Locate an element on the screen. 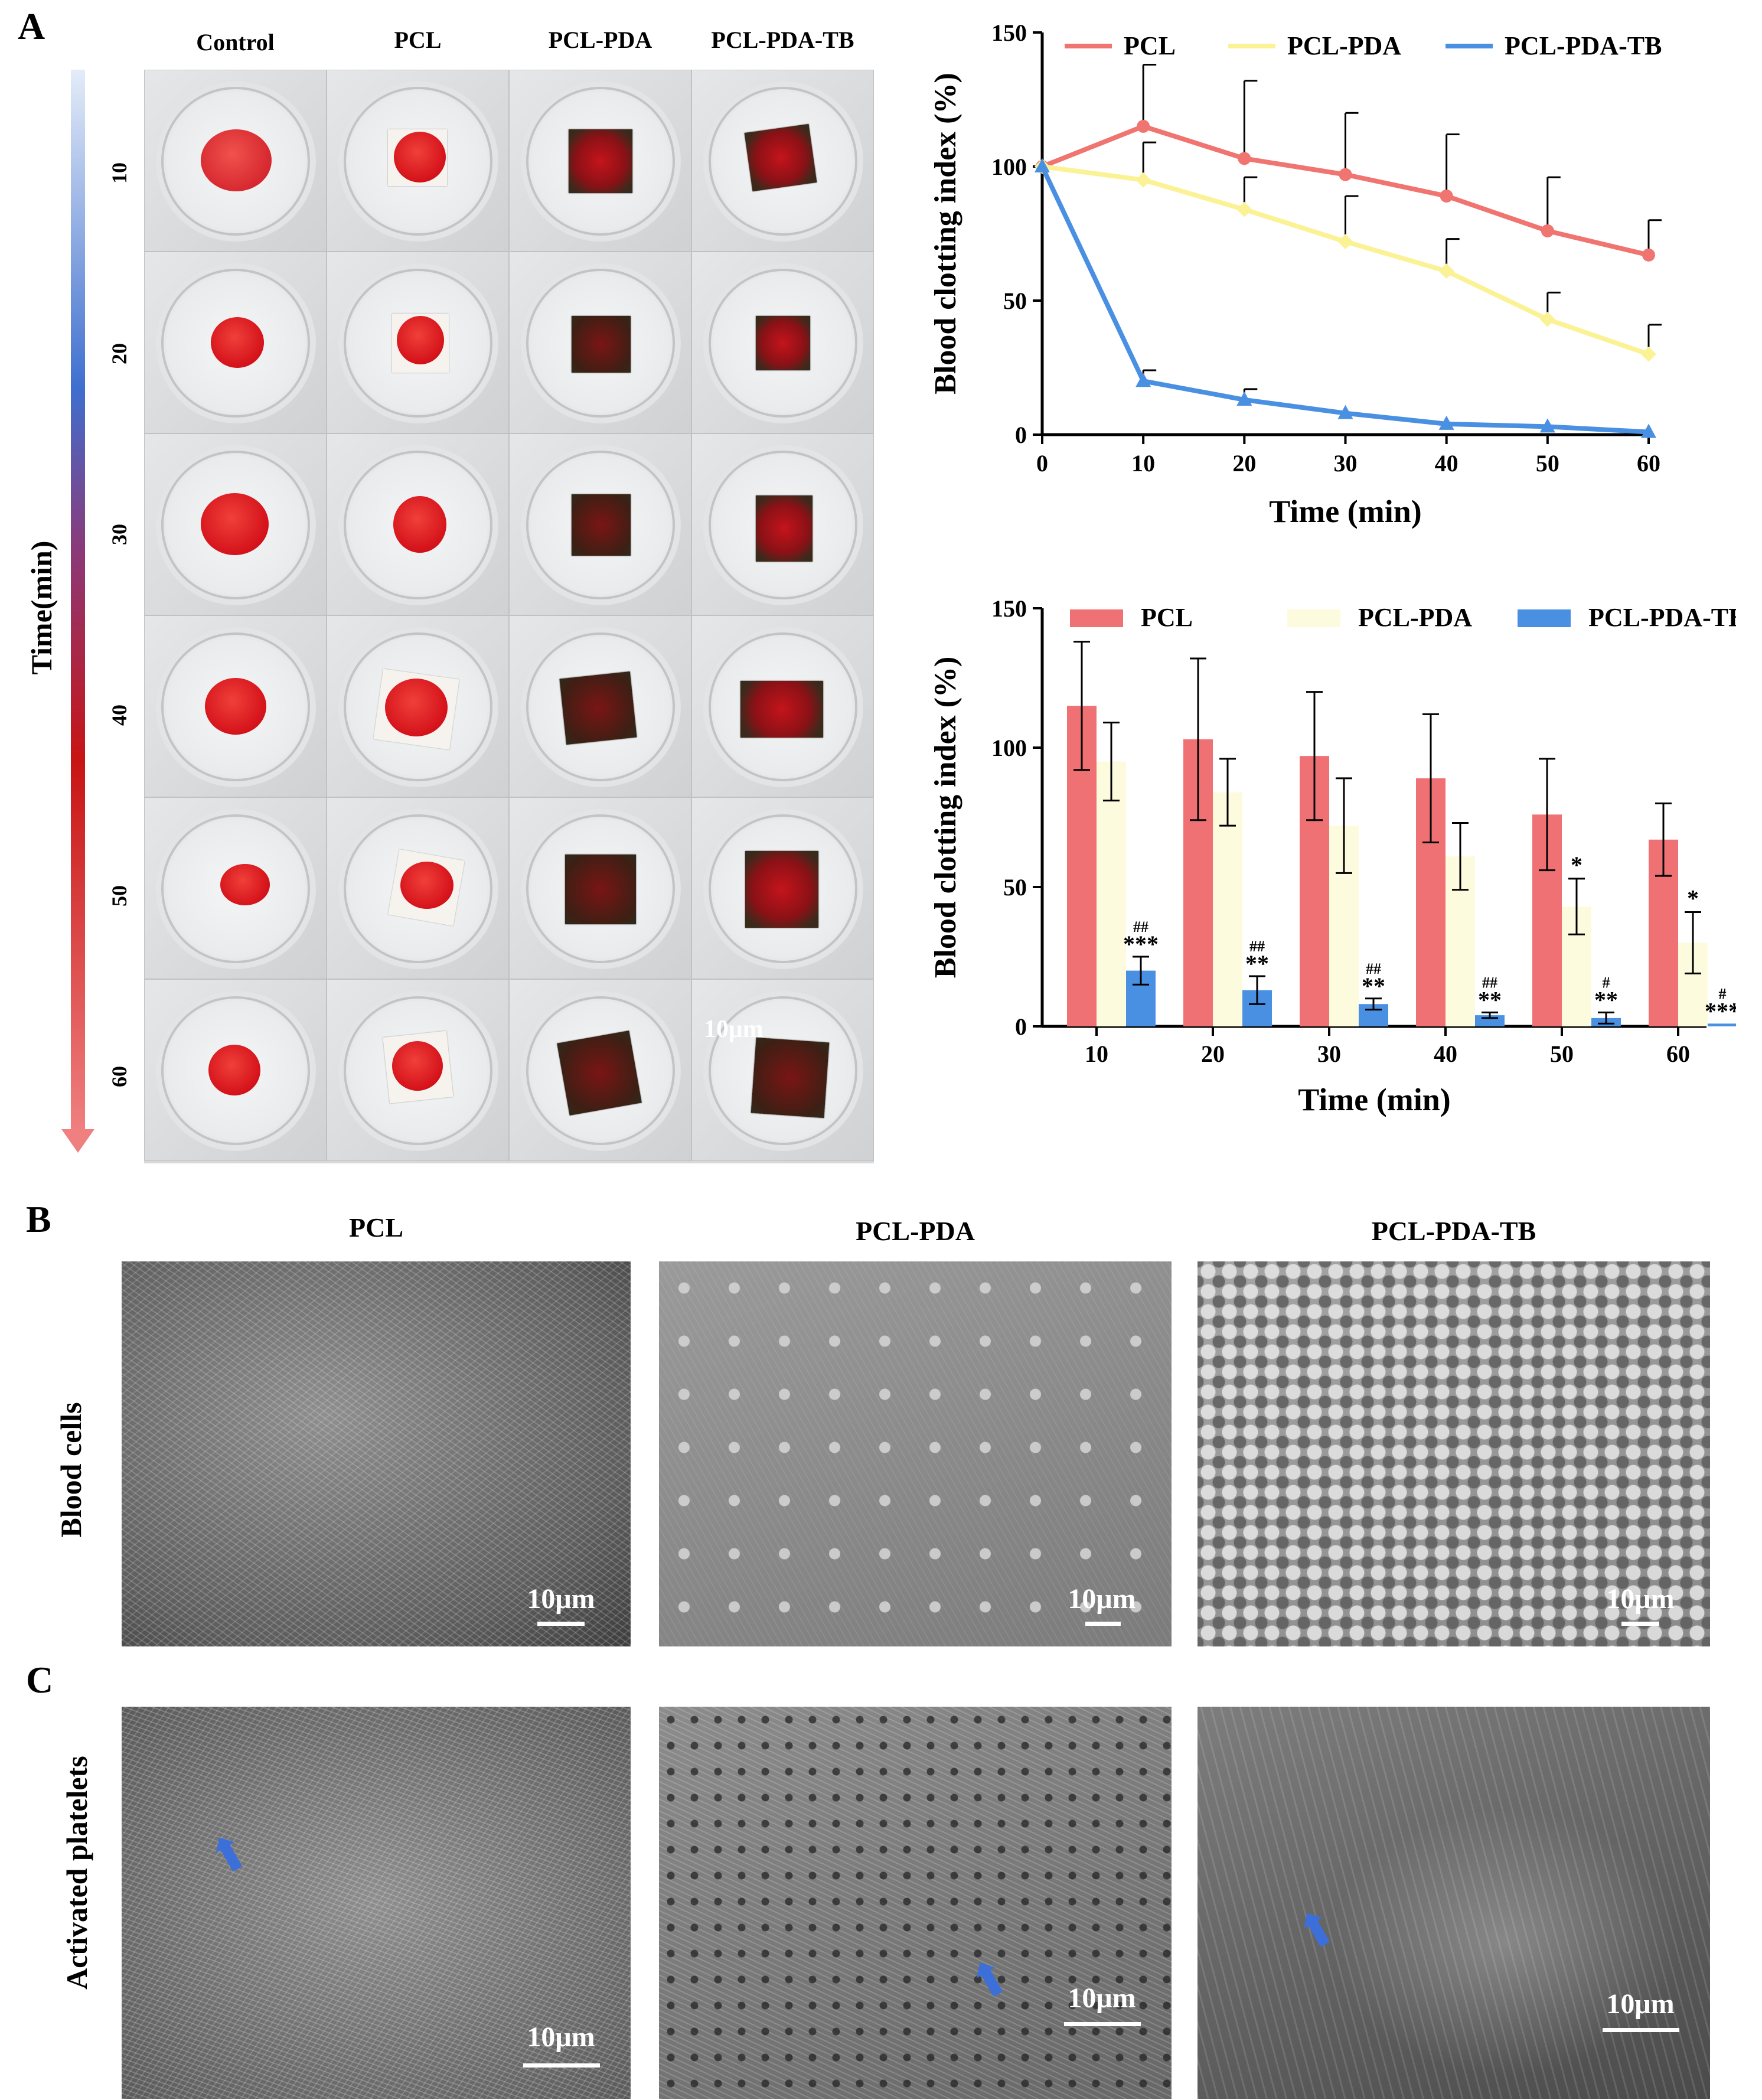 This screenshot has height=2100, width=1762. photo-scale-label: 10μm is located at coordinates (733, 1029).